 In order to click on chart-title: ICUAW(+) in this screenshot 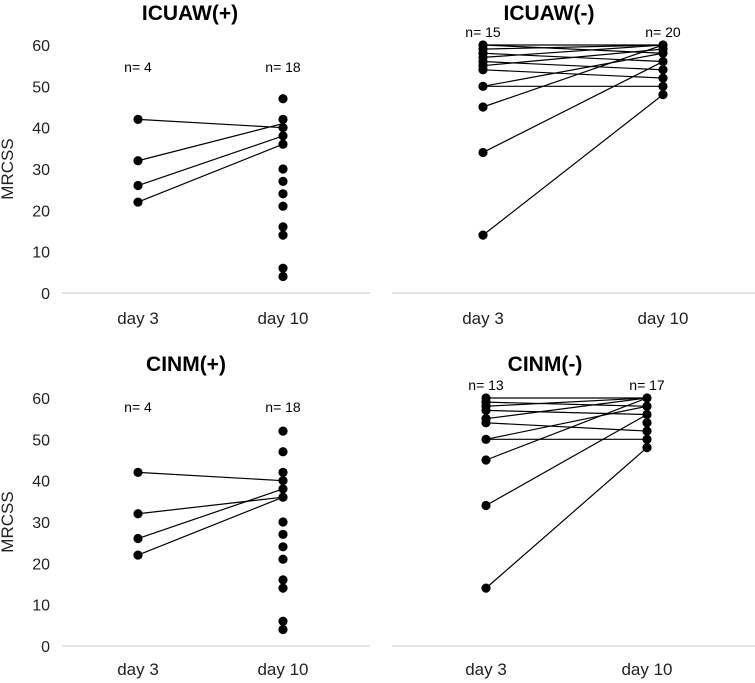, I will do `click(190, 13)`.